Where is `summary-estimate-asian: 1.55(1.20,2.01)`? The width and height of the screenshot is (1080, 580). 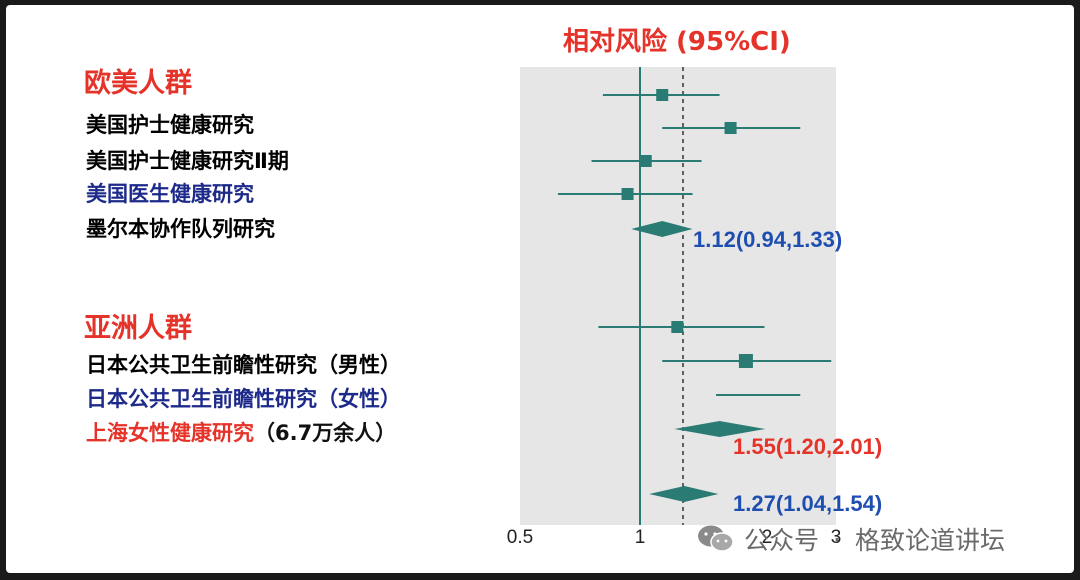
summary-estimate-asian: 1.55(1.20,2.01) is located at coordinates (808, 446).